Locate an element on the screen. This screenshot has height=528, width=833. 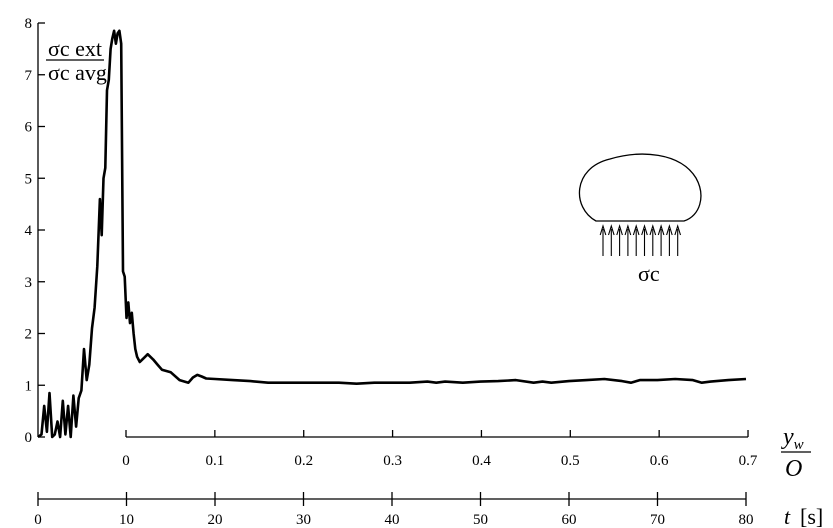
inset-diagram: σc is located at coordinates (640, 219).